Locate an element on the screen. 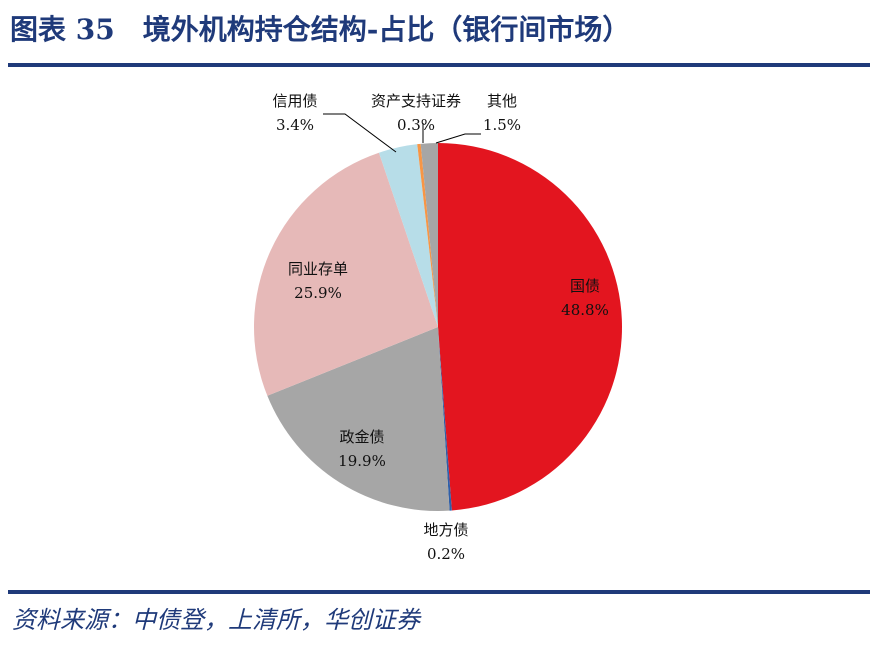  top-rule is located at coordinates (439, 65).